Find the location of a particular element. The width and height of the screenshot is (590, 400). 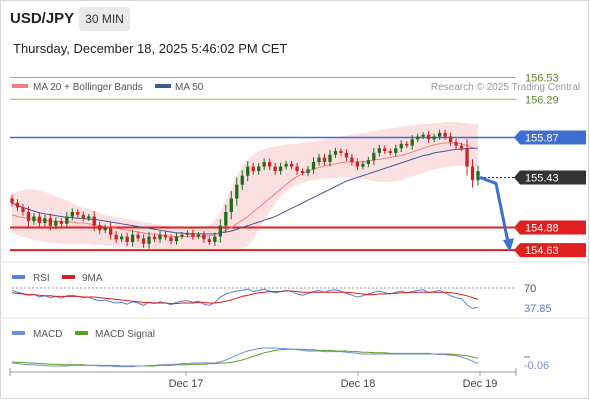

legend-label-macd-signal: MACD Signal is located at coordinates (125, 334).